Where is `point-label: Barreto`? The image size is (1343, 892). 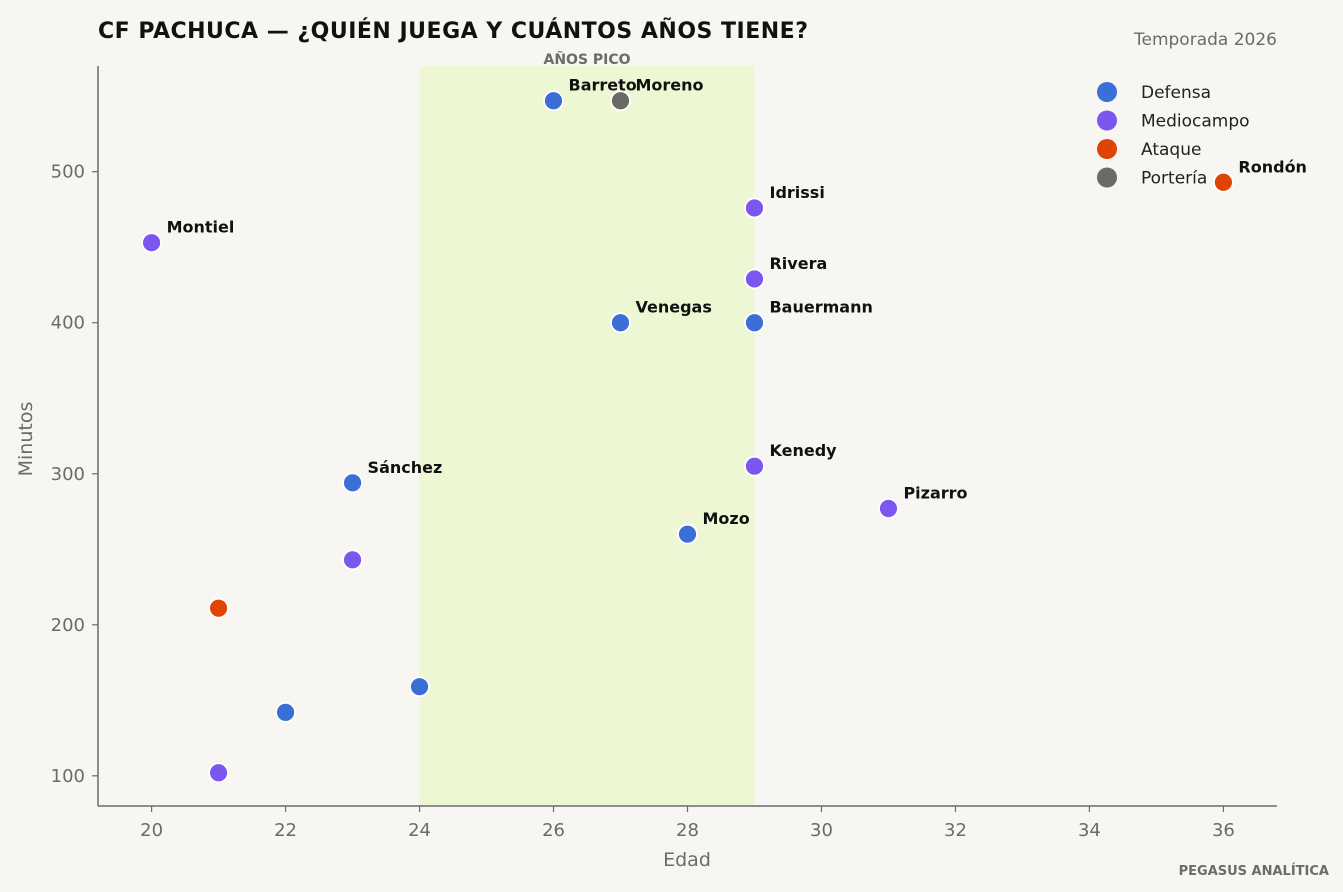 point-label: Barreto is located at coordinates (603, 85).